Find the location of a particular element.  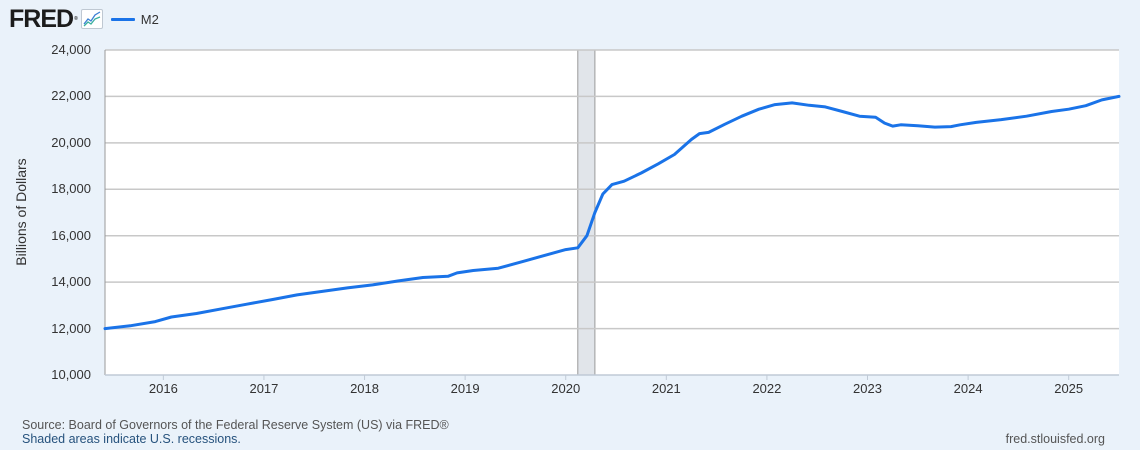

legend-swatch is located at coordinates (122, 19).